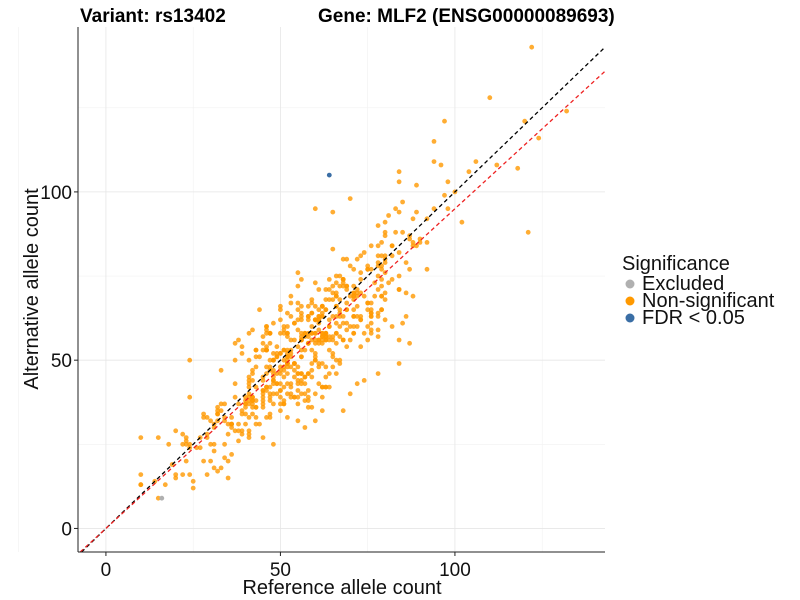 This screenshot has height=600, width=800. I want to click on y-tick-label: 0, so click(66, 529).